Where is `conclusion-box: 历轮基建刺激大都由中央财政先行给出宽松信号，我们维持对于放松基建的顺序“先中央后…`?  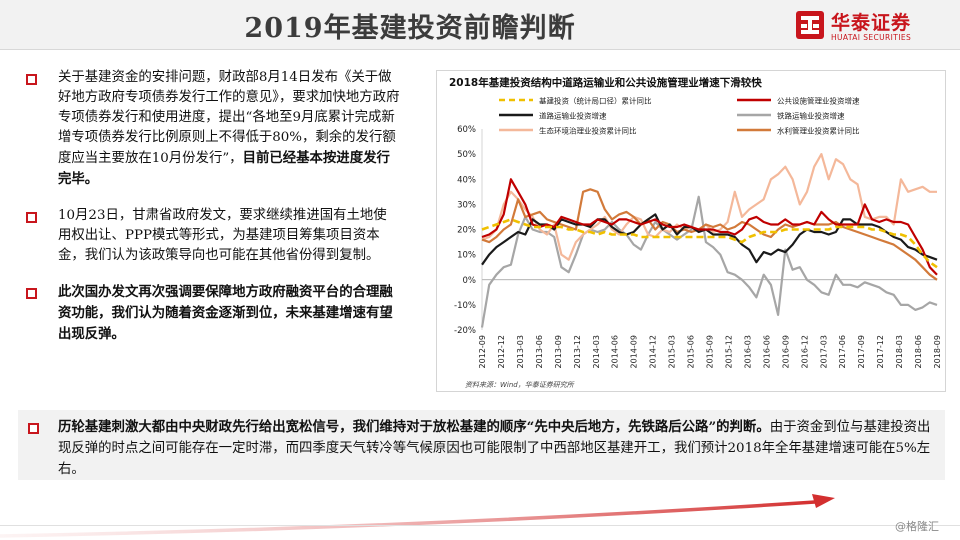 conclusion-box: 历轮基建刺激大都由中央财政先行给出宽松信号，我们维持对于放松基建的顺序“先中央后… is located at coordinates (481, 445).